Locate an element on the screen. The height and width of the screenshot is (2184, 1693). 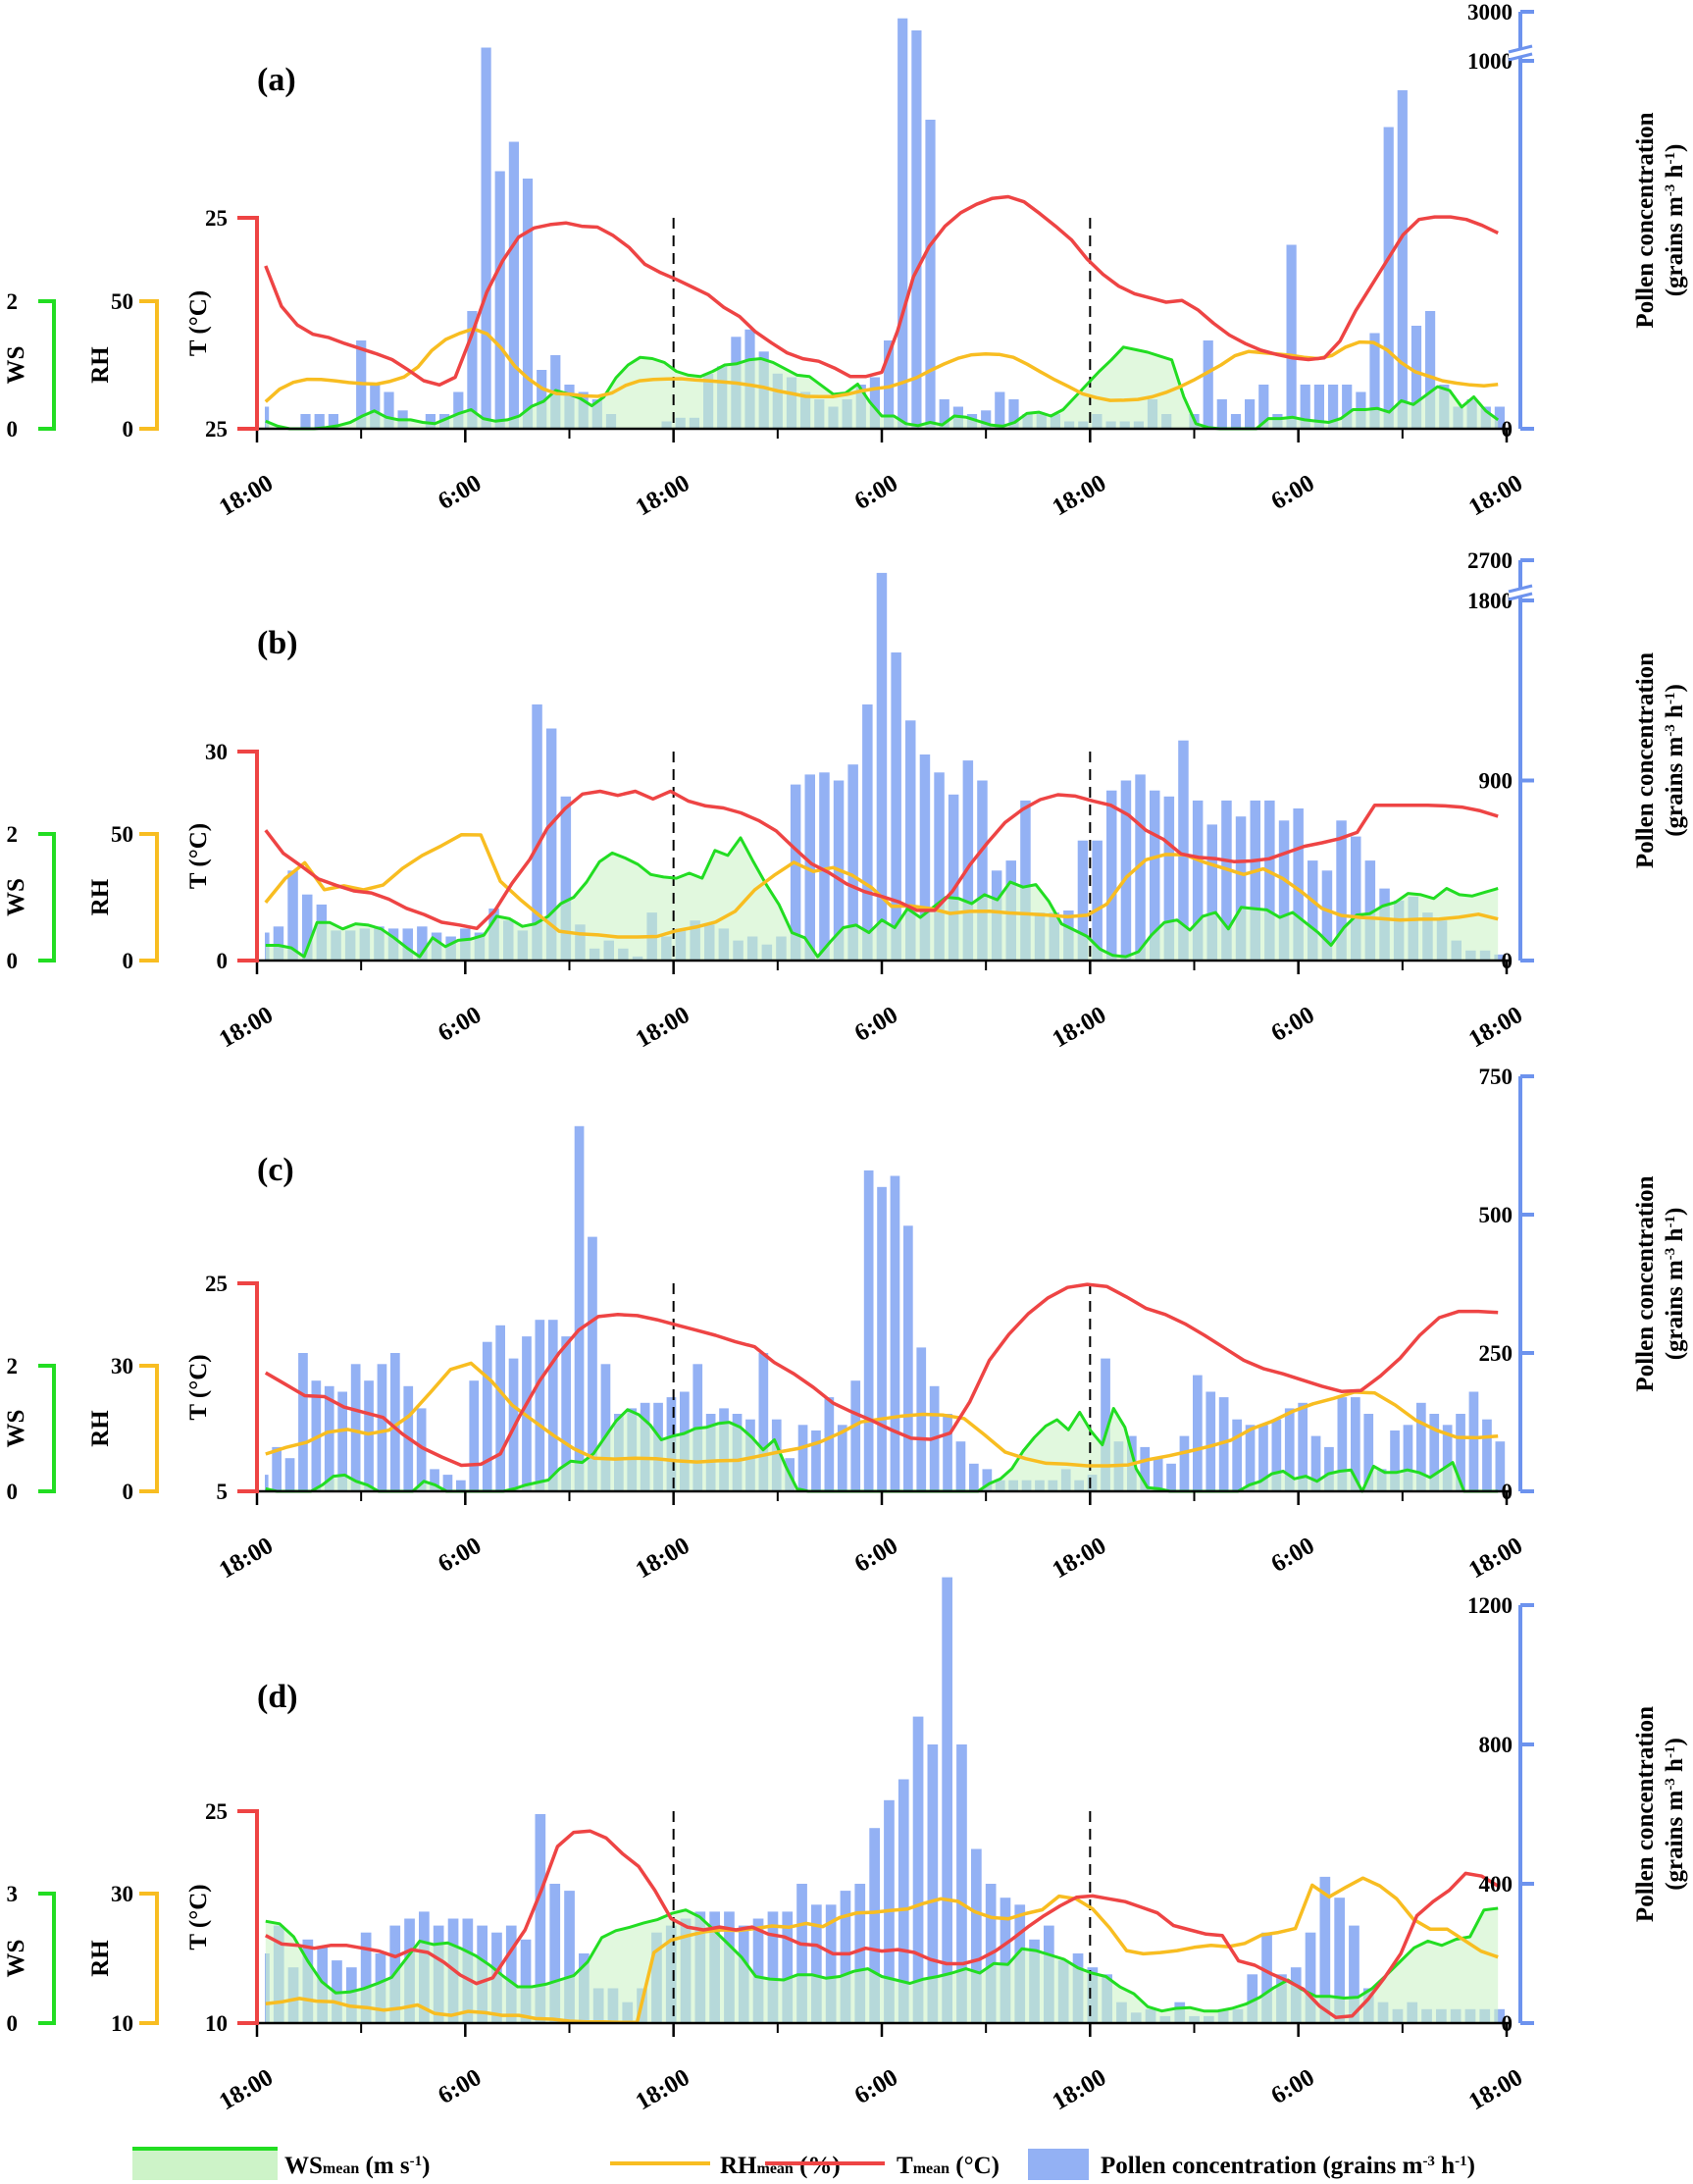
pollen-tick-label: 500 is located at coordinates (1496, 1215).